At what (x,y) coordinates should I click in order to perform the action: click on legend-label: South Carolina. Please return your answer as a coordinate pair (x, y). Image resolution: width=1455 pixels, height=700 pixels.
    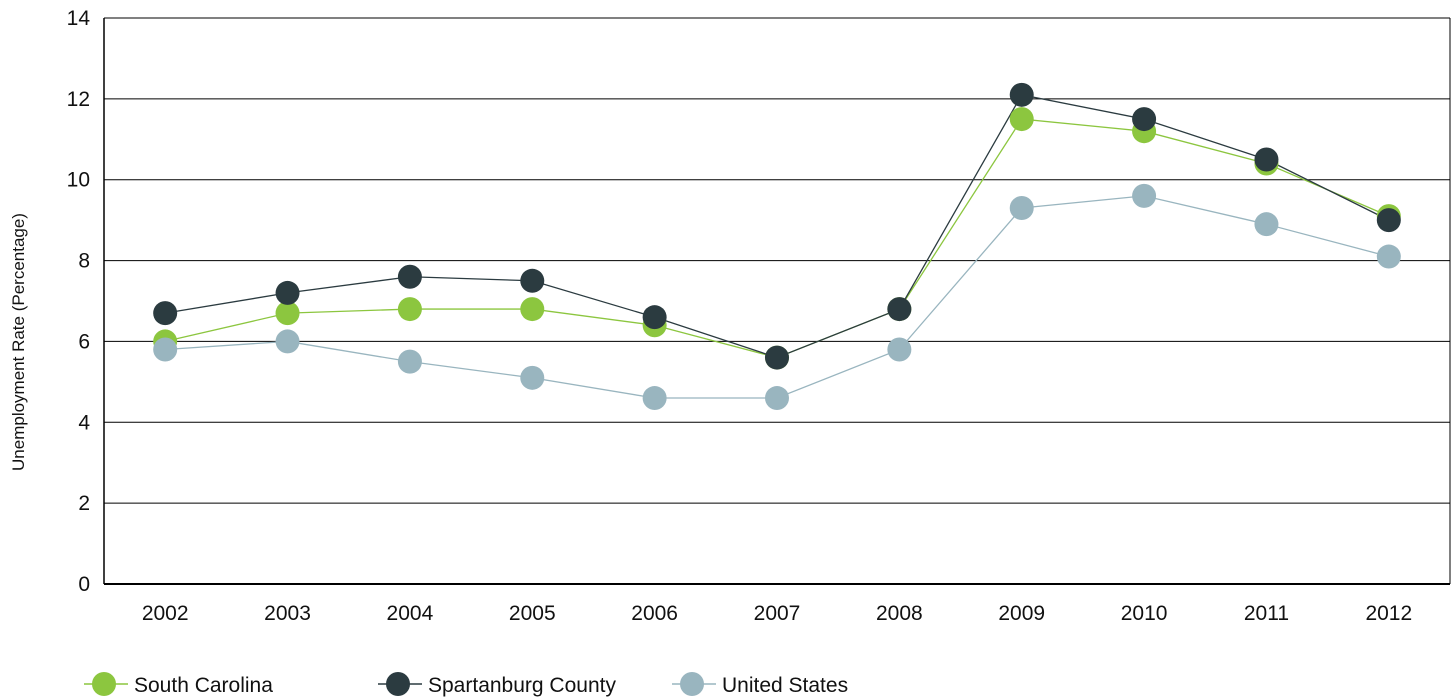
    Looking at the image, I should click on (203, 685).